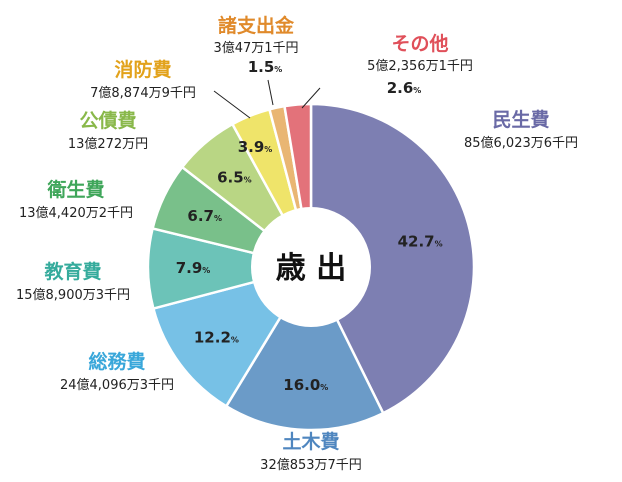  I want to click on percent-label-1: 16.0%, so click(305, 385).